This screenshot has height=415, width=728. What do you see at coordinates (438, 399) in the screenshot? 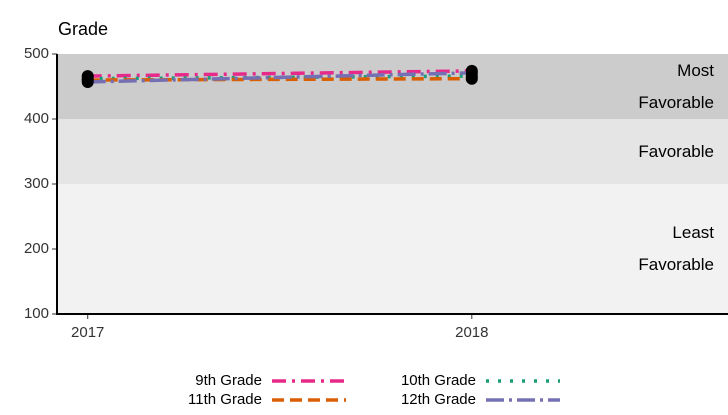
I see `legend-label: 12th Grade` at bounding box center [438, 399].